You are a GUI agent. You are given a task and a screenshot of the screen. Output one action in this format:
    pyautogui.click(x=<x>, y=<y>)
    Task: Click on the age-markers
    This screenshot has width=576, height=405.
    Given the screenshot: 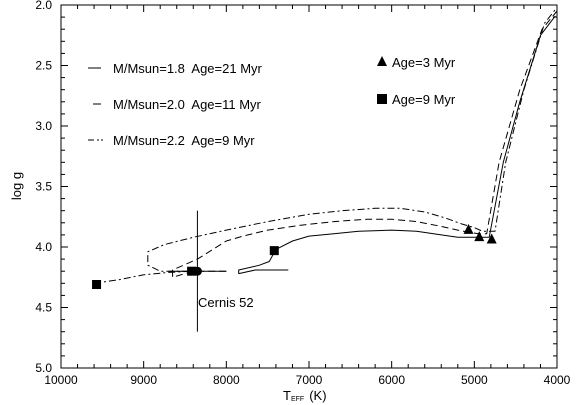 What is the action you would take?
    pyautogui.click(x=294, y=256)
    